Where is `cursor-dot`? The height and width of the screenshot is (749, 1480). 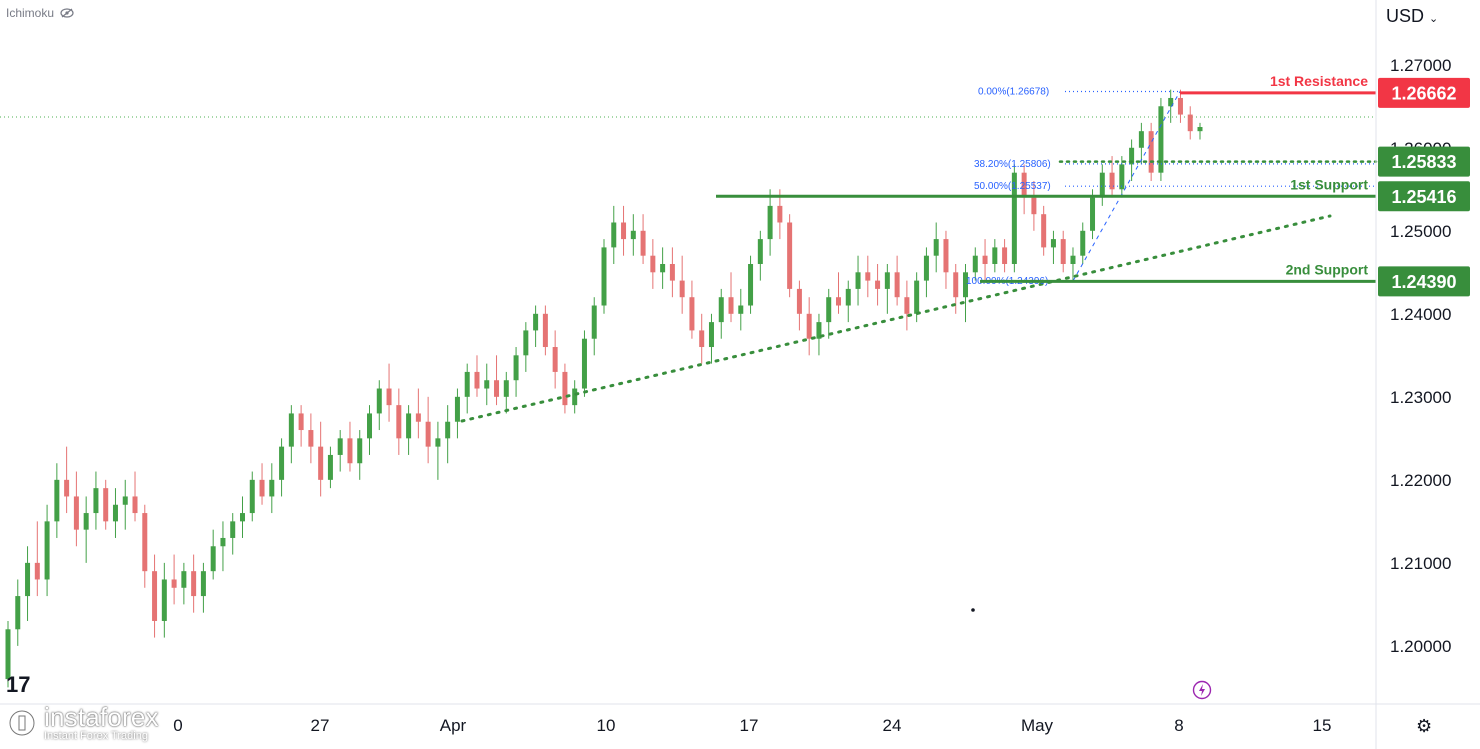 cursor-dot is located at coordinates (973, 610).